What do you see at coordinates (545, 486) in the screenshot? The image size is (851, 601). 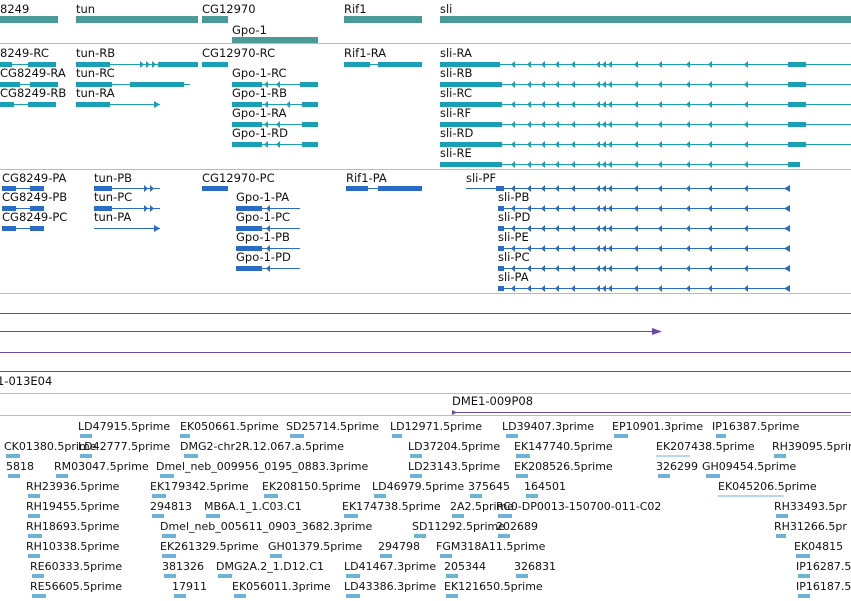 I see `est-label: 164501` at bounding box center [545, 486].